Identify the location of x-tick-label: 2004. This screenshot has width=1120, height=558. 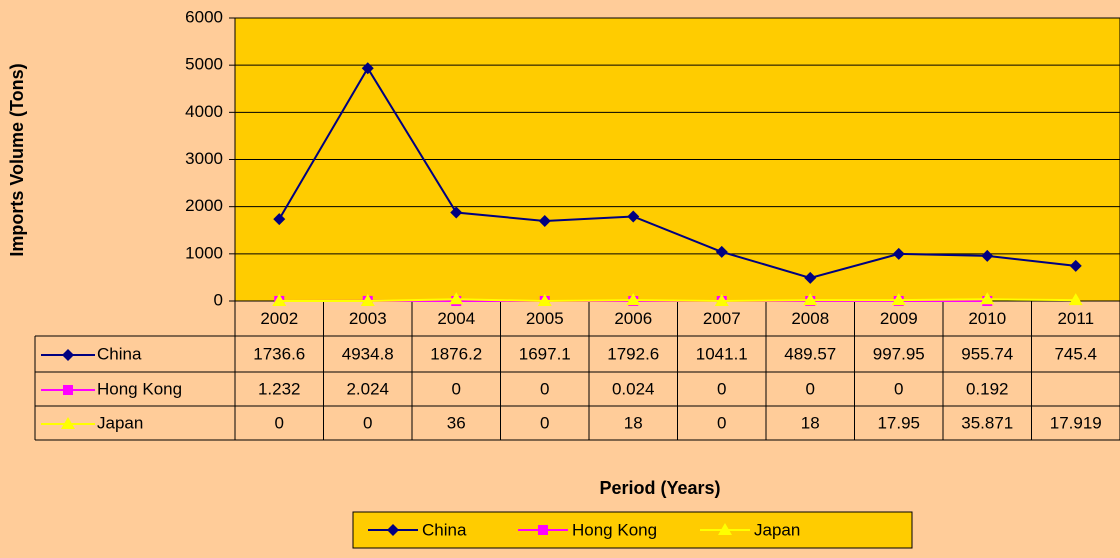
(456, 318).